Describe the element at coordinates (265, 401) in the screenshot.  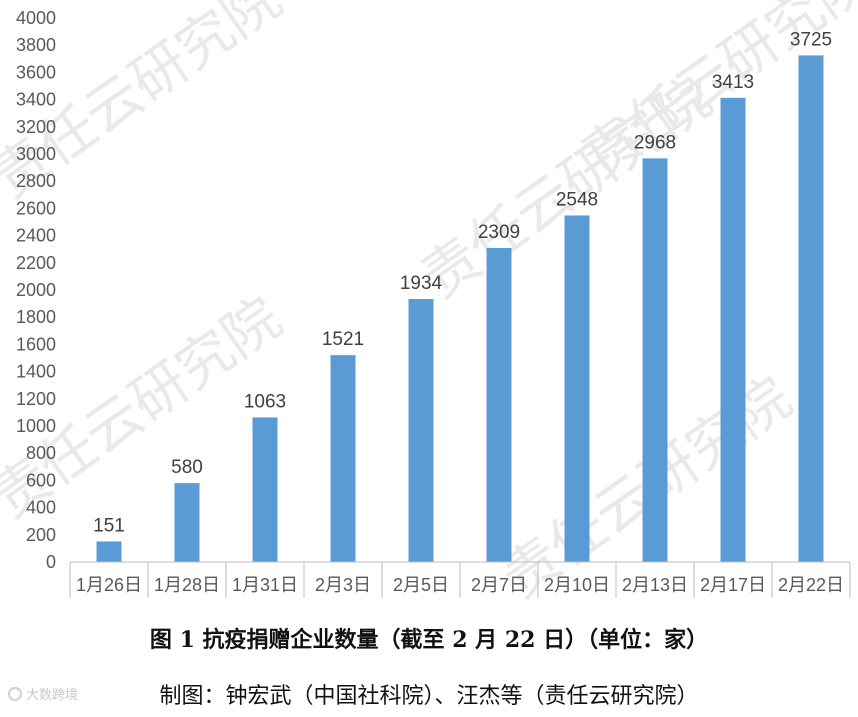
I see `data-label: 1063` at that location.